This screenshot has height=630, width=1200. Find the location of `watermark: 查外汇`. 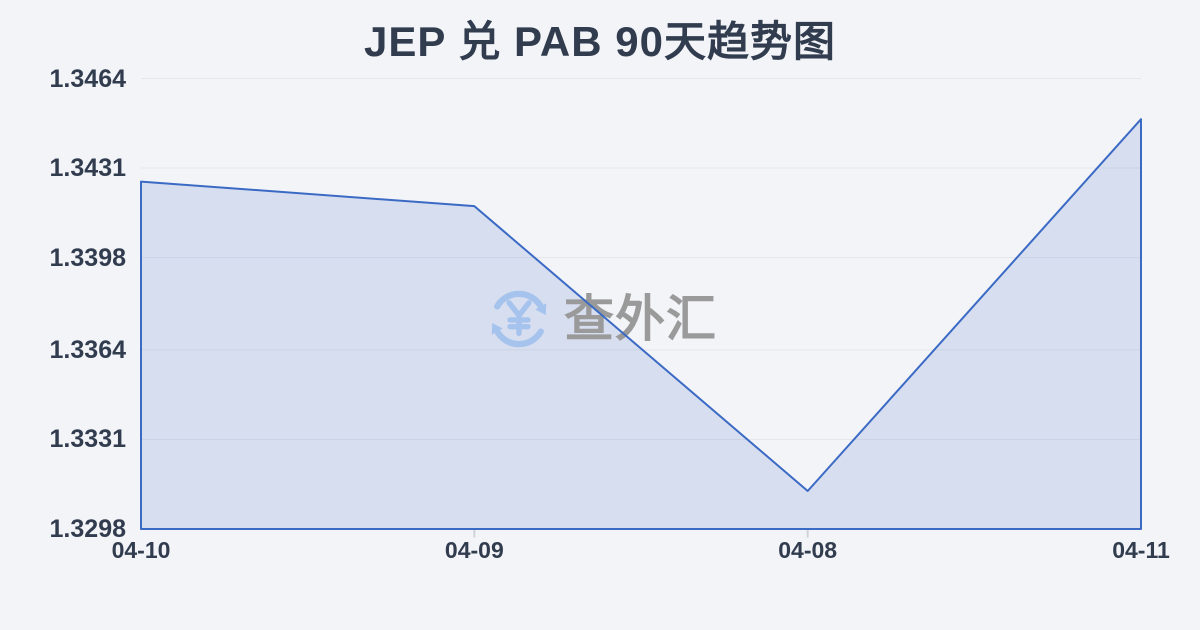

watermark: 查外汇 is located at coordinates (600, 319).